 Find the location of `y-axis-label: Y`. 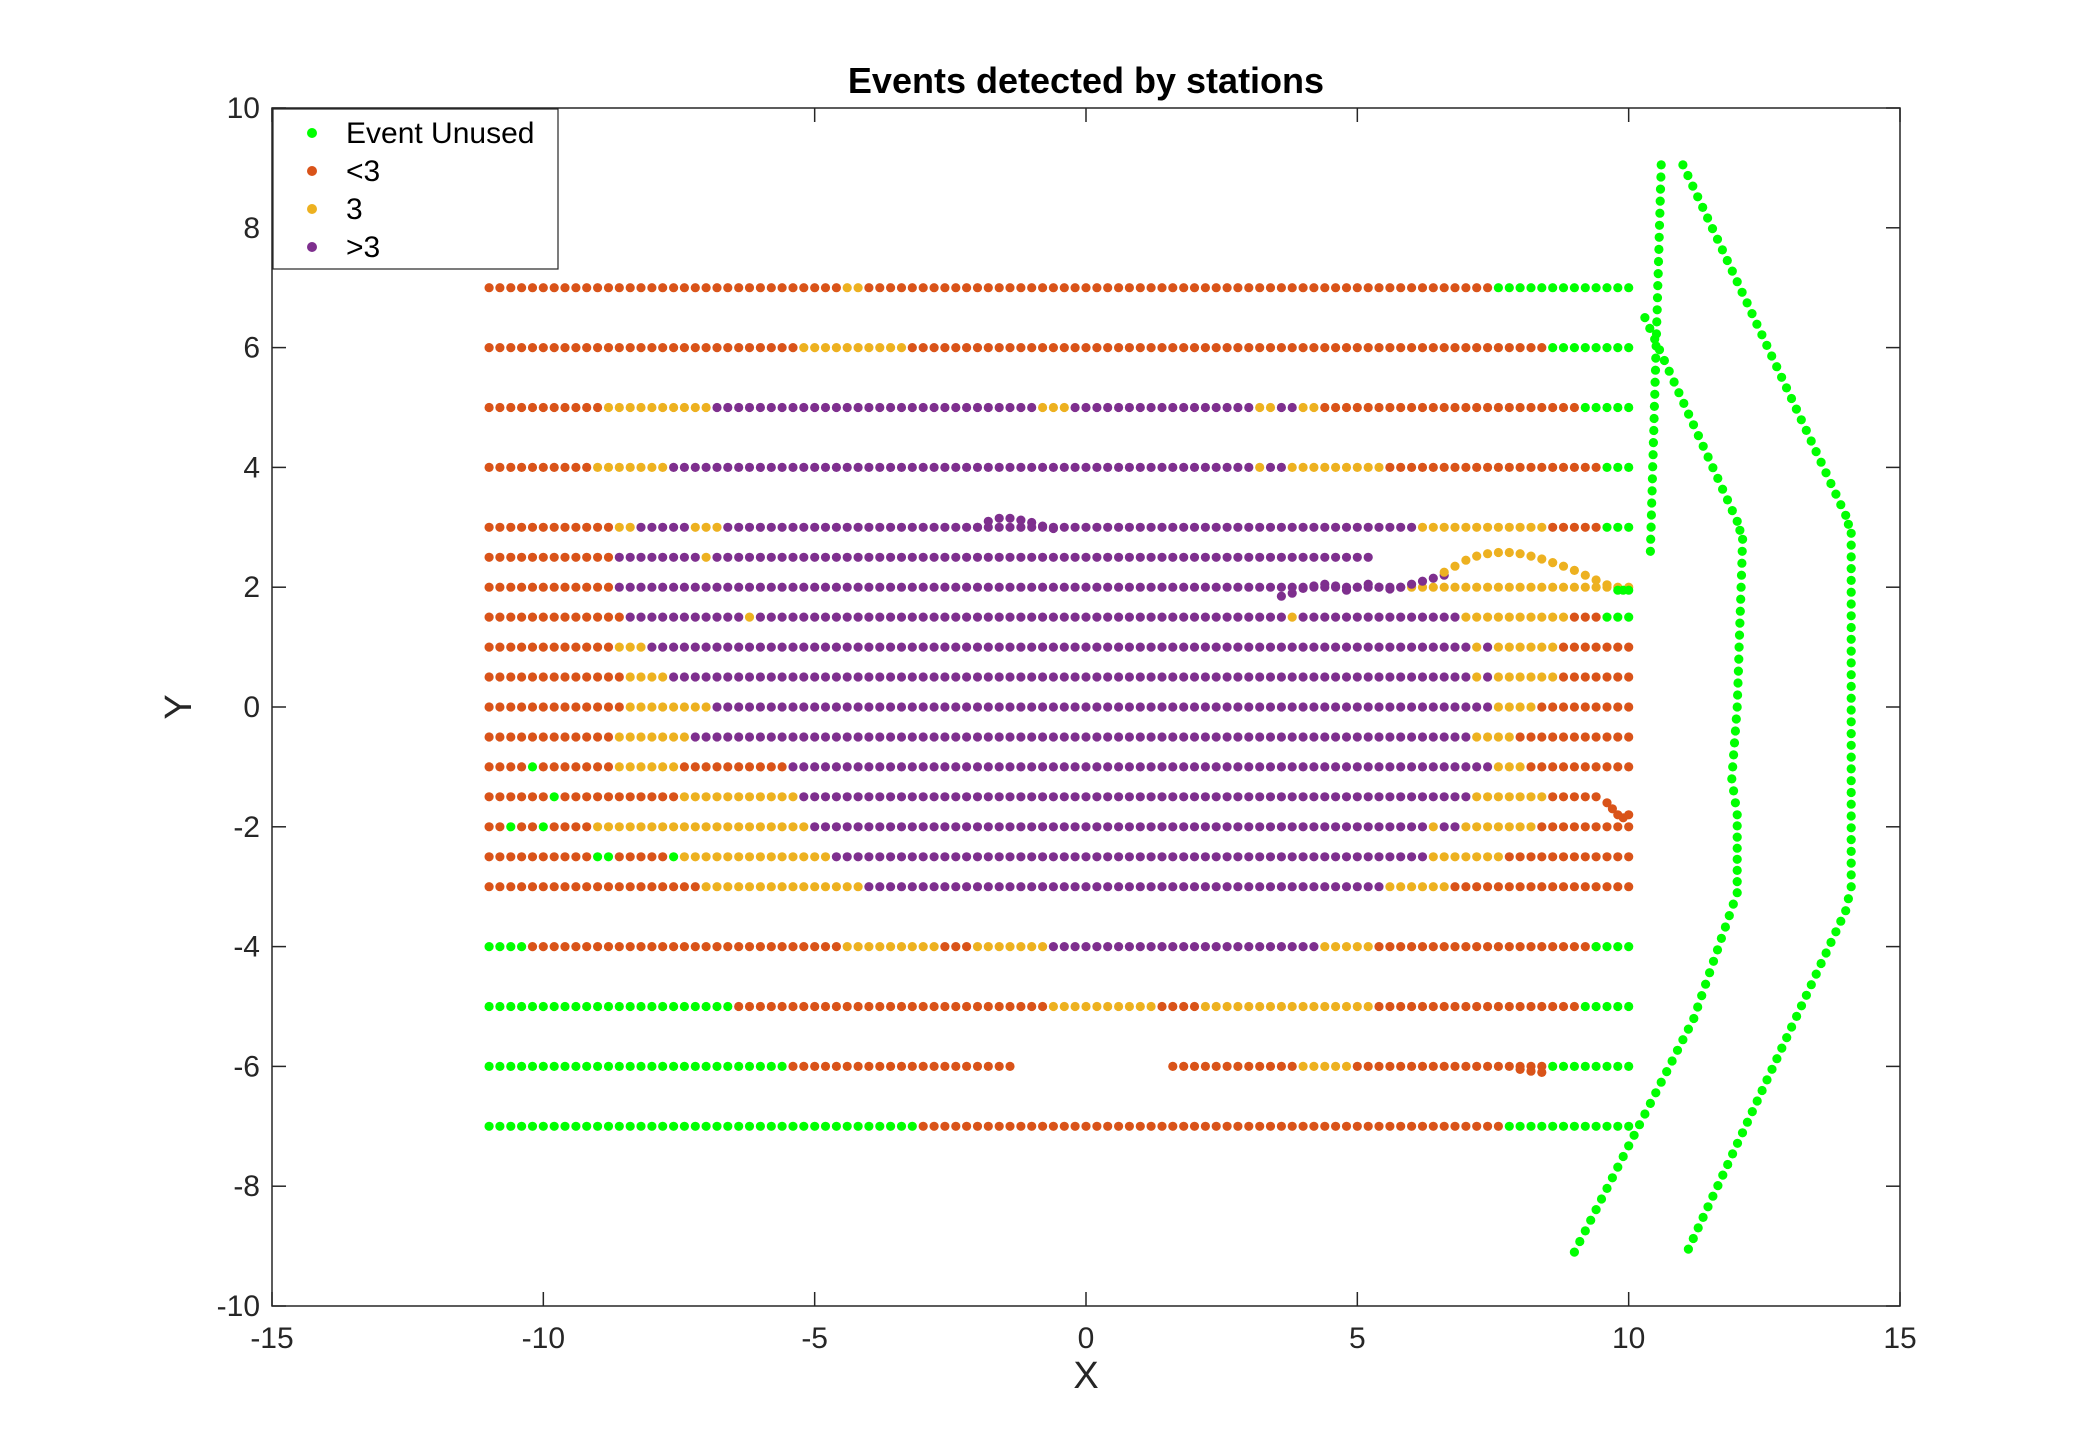

y-axis-label: Y is located at coordinates (179, 706).